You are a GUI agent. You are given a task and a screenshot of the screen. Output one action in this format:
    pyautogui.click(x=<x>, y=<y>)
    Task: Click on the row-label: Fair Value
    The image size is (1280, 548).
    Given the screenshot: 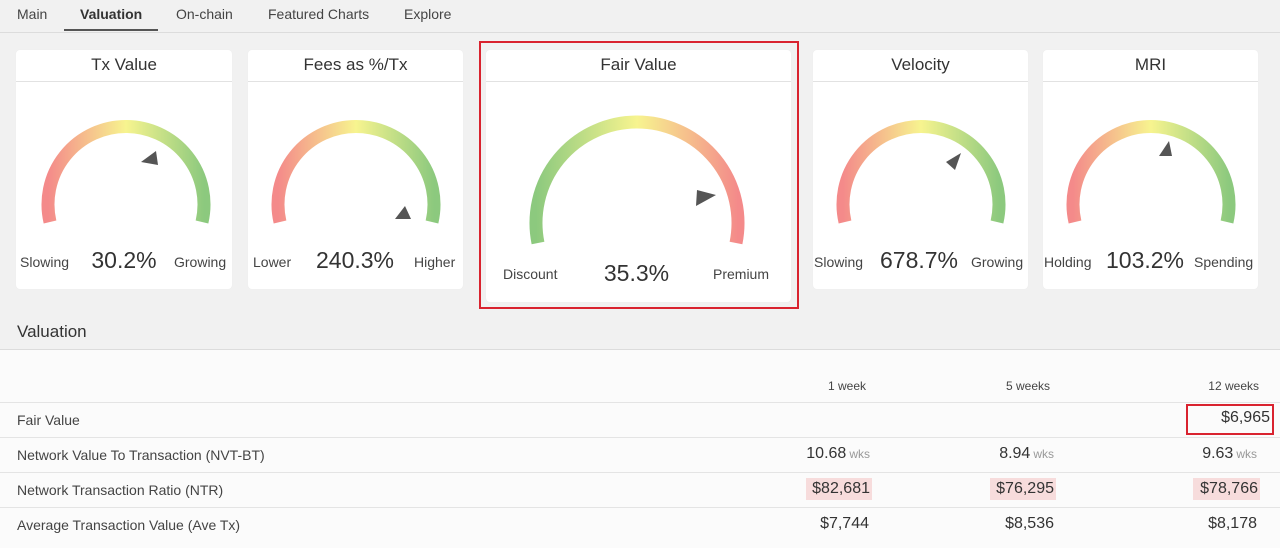 What is the action you would take?
    pyautogui.click(x=48, y=420)
    